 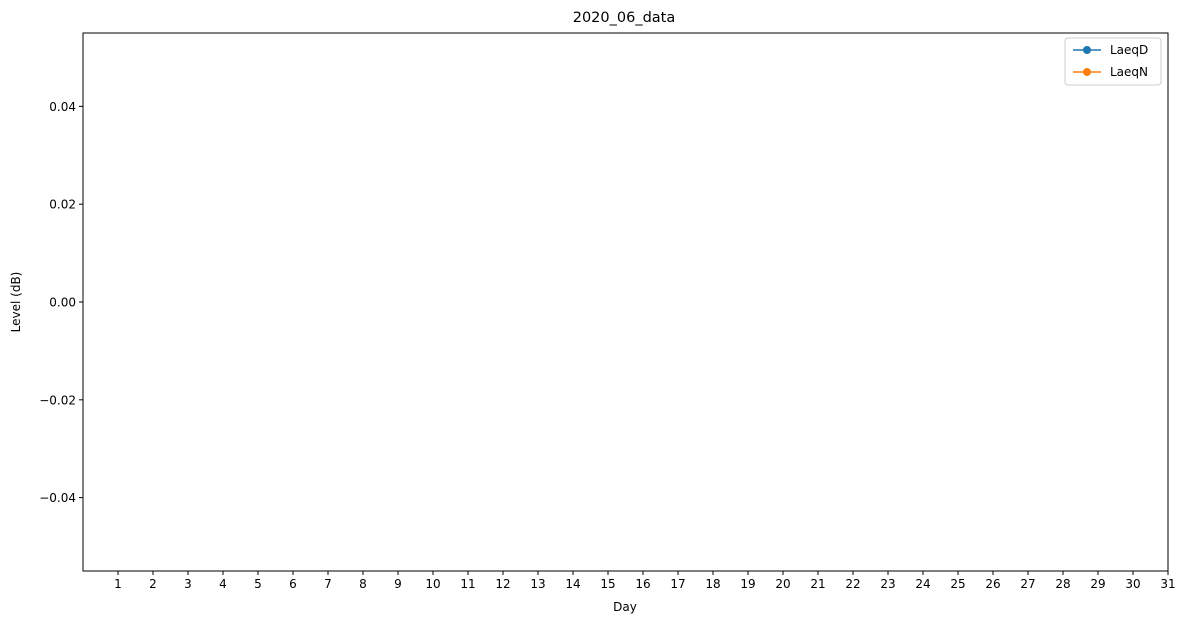 I want to click on x-tick-label: 5, so click(x=258, y=584).